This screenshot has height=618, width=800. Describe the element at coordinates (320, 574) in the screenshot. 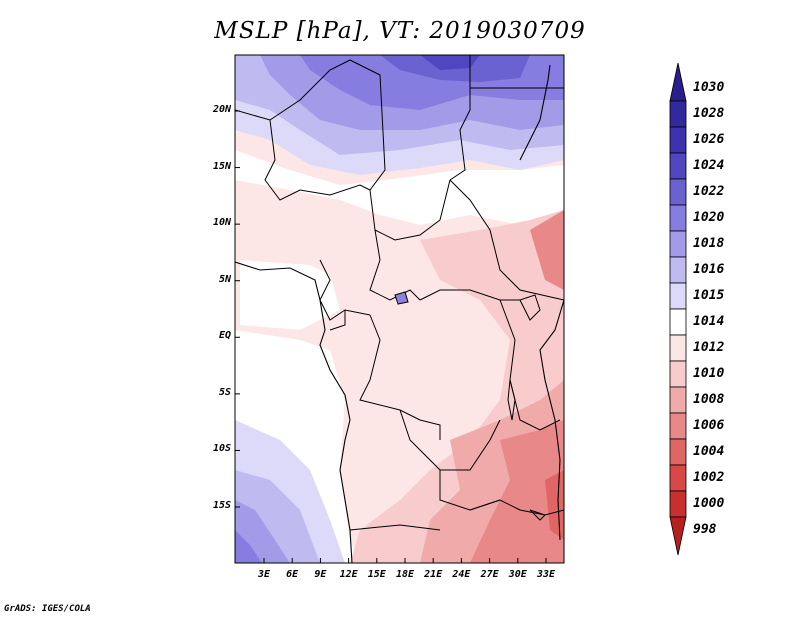

I see `x-tick-label: 9E` at that location.